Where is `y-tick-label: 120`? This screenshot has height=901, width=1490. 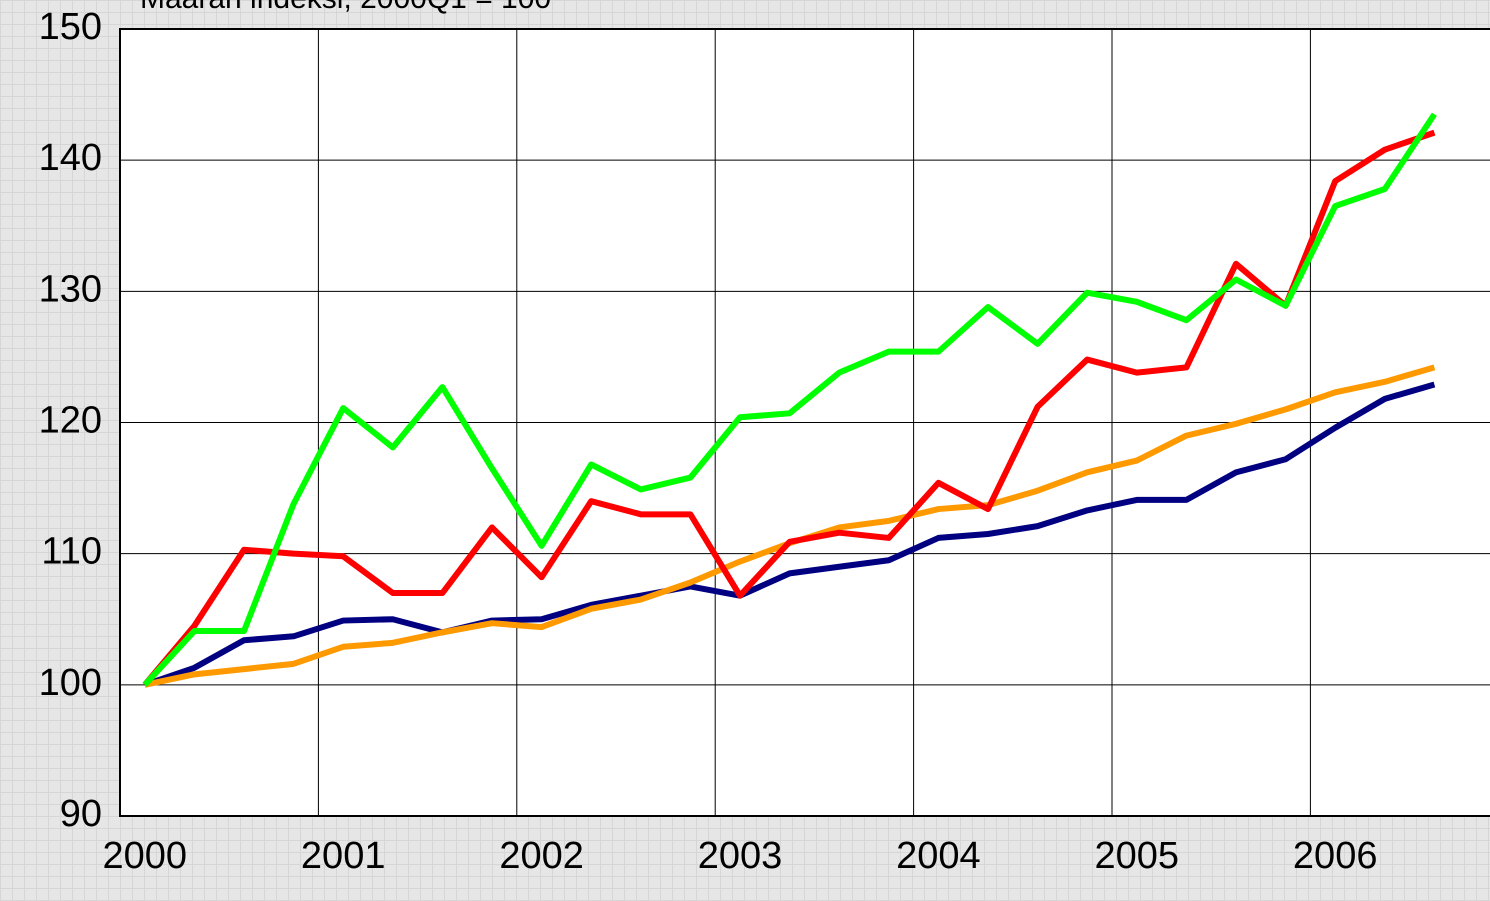
y-tick-label: 120 is located at coordinates (70, 421).